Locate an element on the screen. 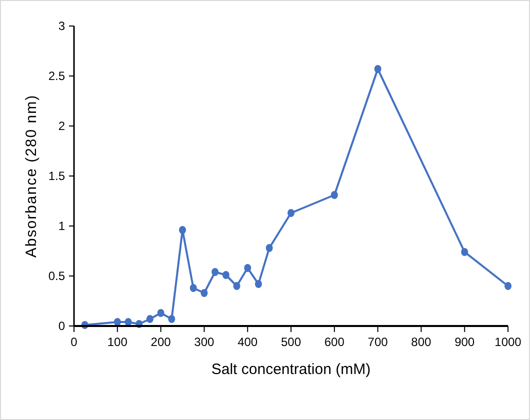 The height and width of the screenshot is (420, 530). x-tick-label: 900 is located at coordinates (464, 342).